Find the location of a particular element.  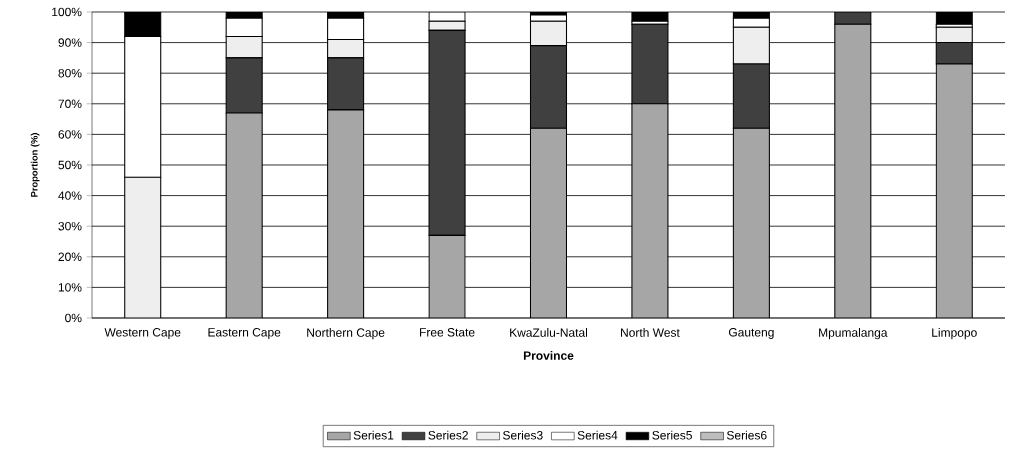

legend-label: Series2 is located at coordinates (448, 435).